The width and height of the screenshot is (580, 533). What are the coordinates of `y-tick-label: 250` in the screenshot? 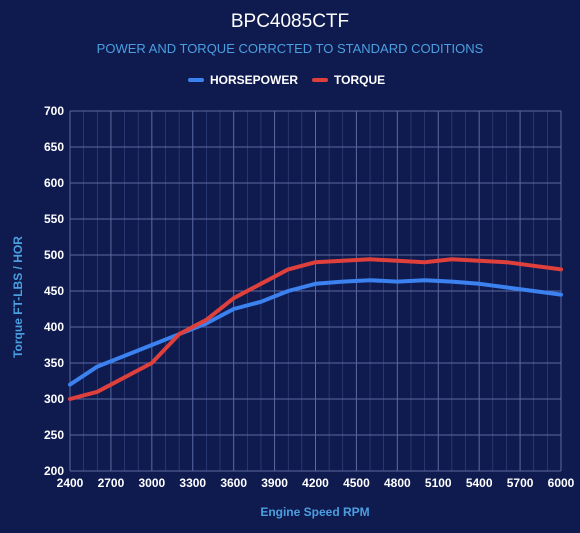 It's located at (54, 435).